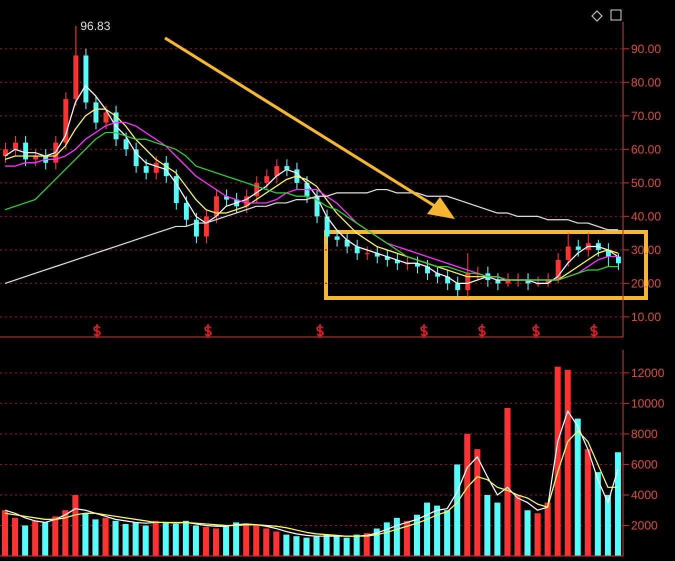  I want to click on y-tick-label: 80.00, so click(646, 83).